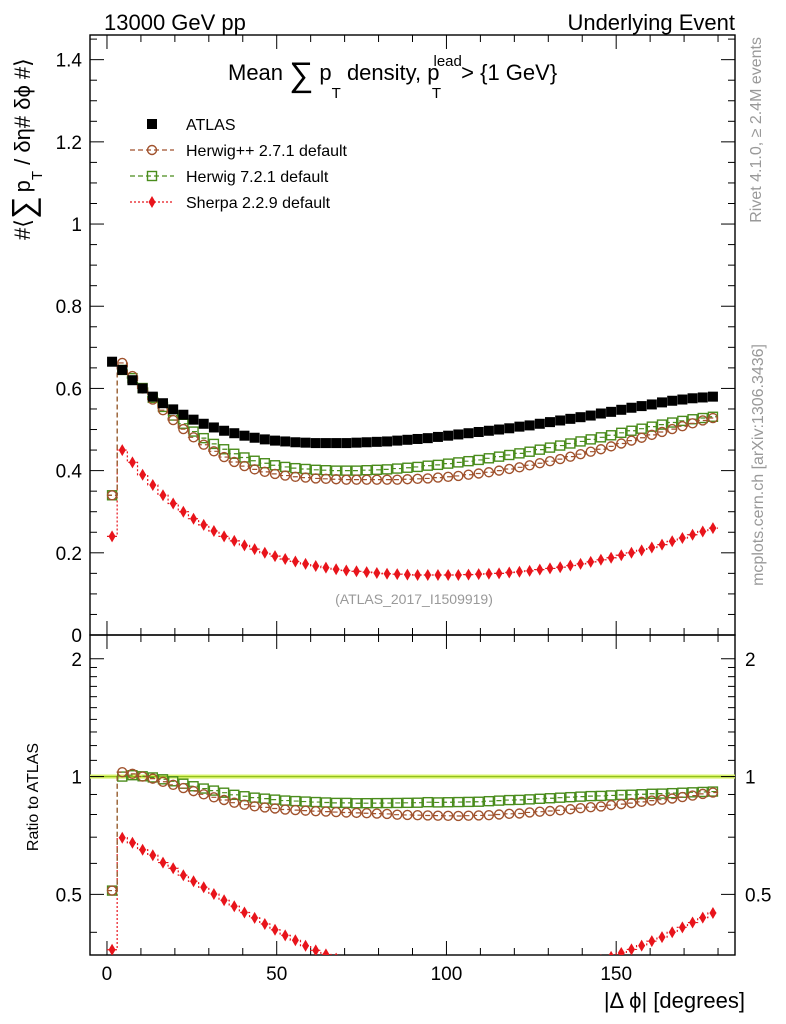 The height and width of the screenshot is (1024, 786). What do you see at coordinates (433, 72) in the screenshot?
I see `title-p2: p` at bounding box center [433, 72].